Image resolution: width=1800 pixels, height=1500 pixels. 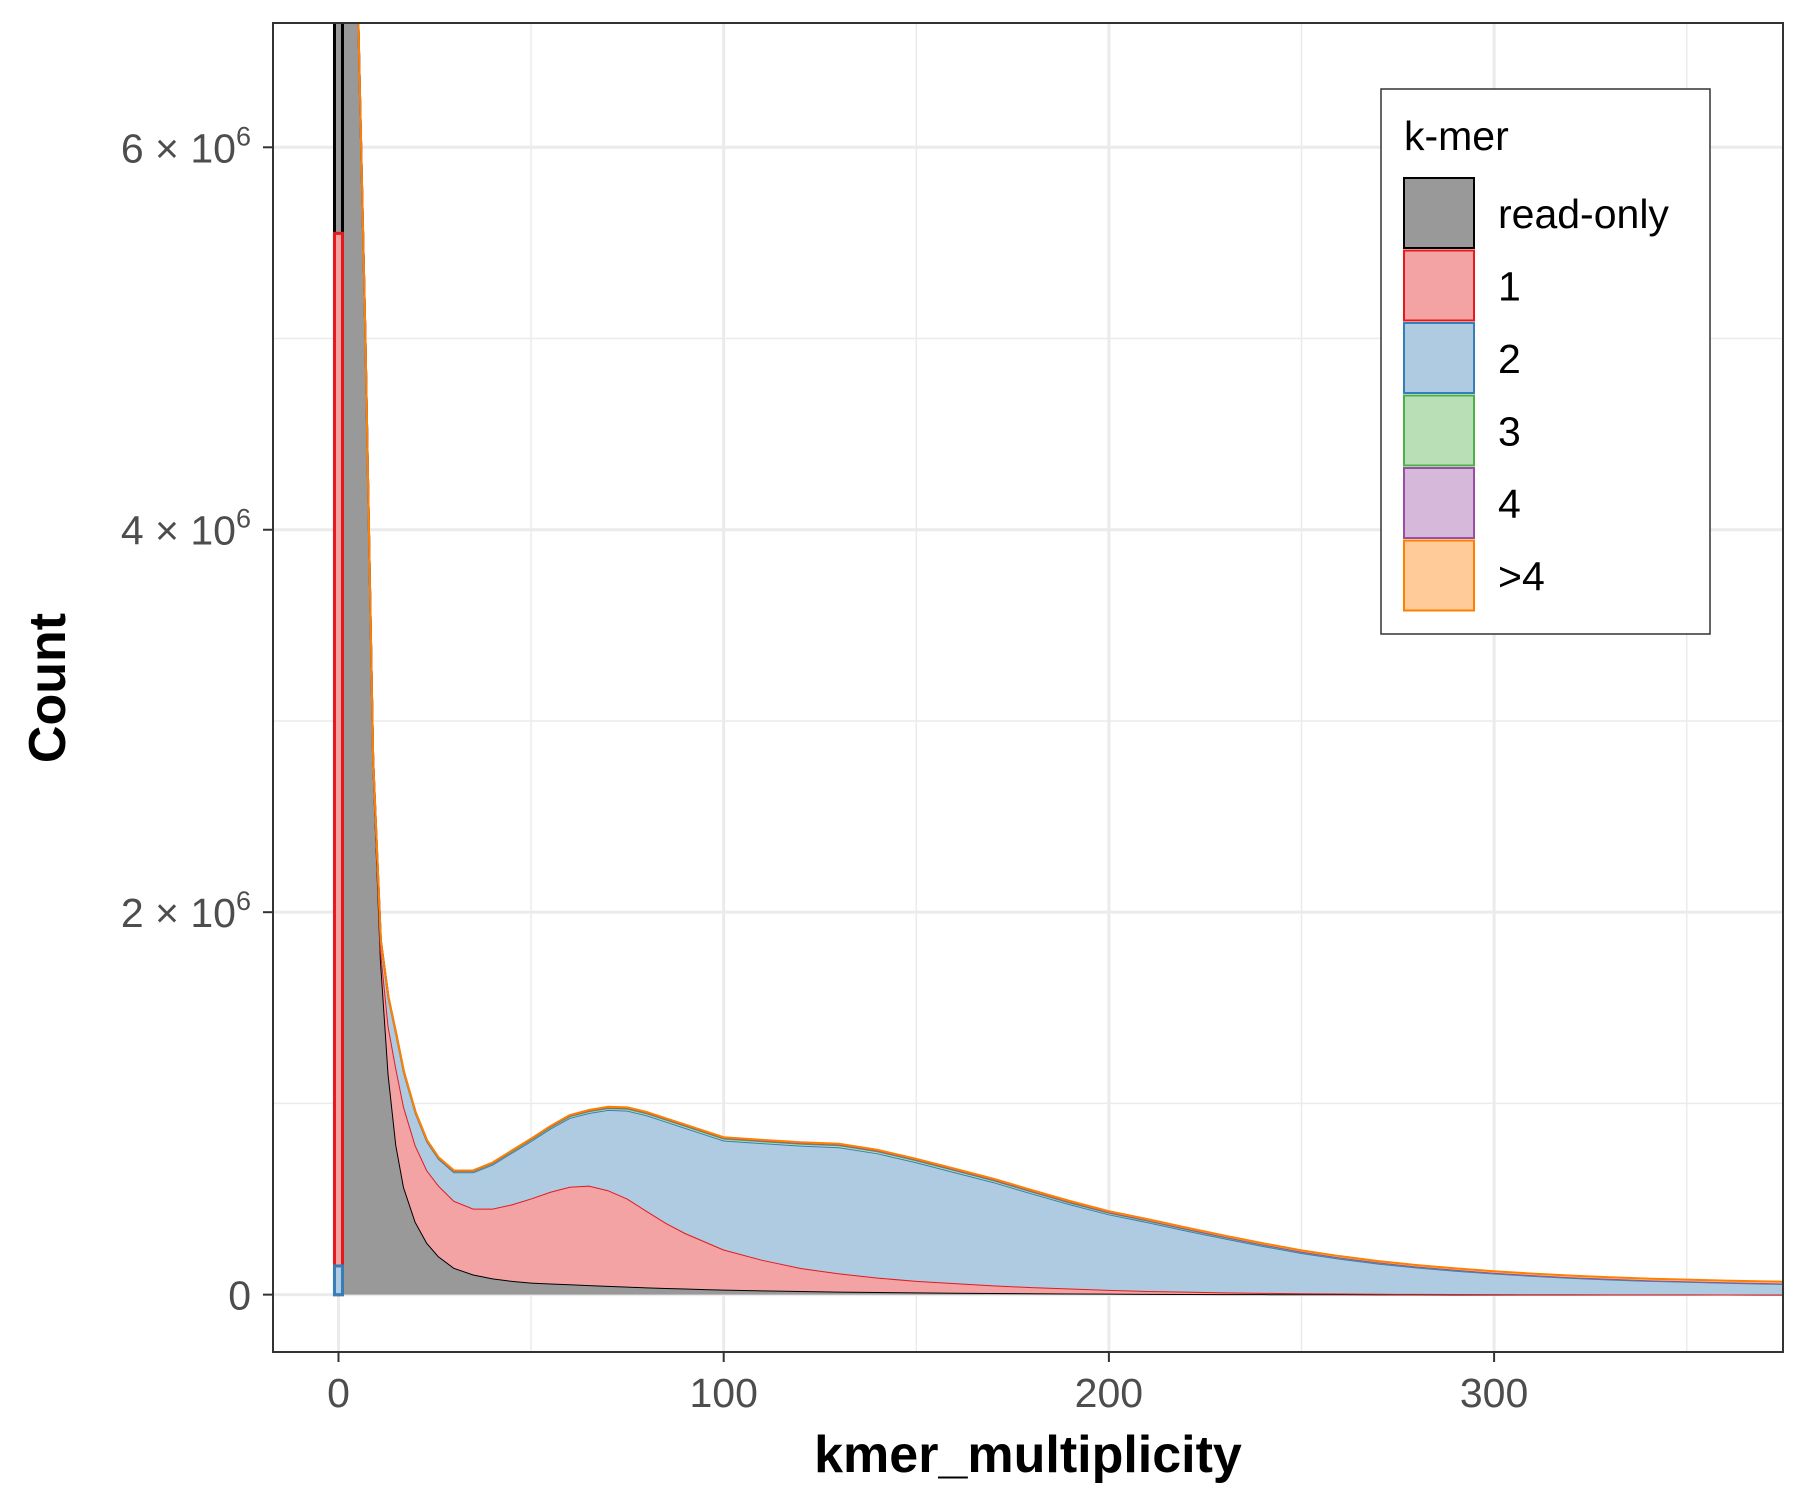 I want to click on x-tick-label: 0, so click(x=338, y=1393).